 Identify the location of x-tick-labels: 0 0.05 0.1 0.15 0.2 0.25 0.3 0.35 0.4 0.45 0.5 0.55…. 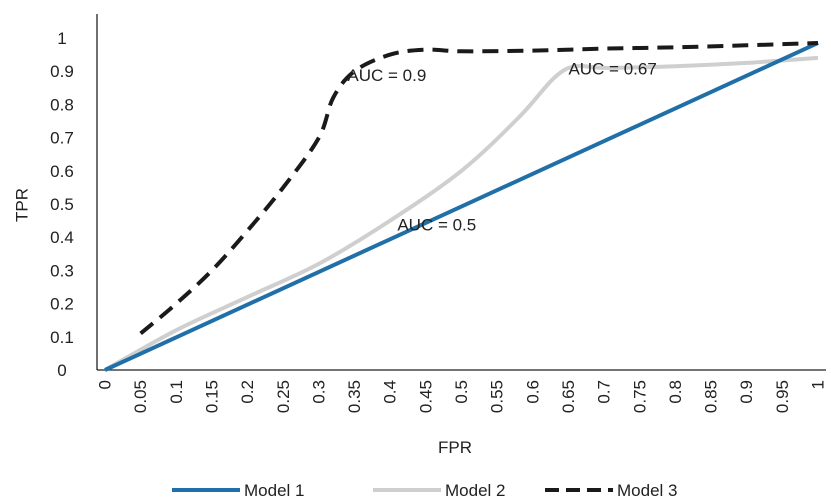
(462, 396).